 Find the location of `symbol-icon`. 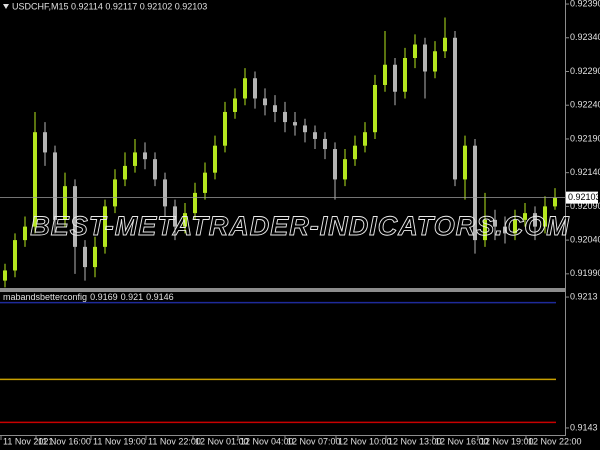

symbol-icon is located at coordinates (6, 6).